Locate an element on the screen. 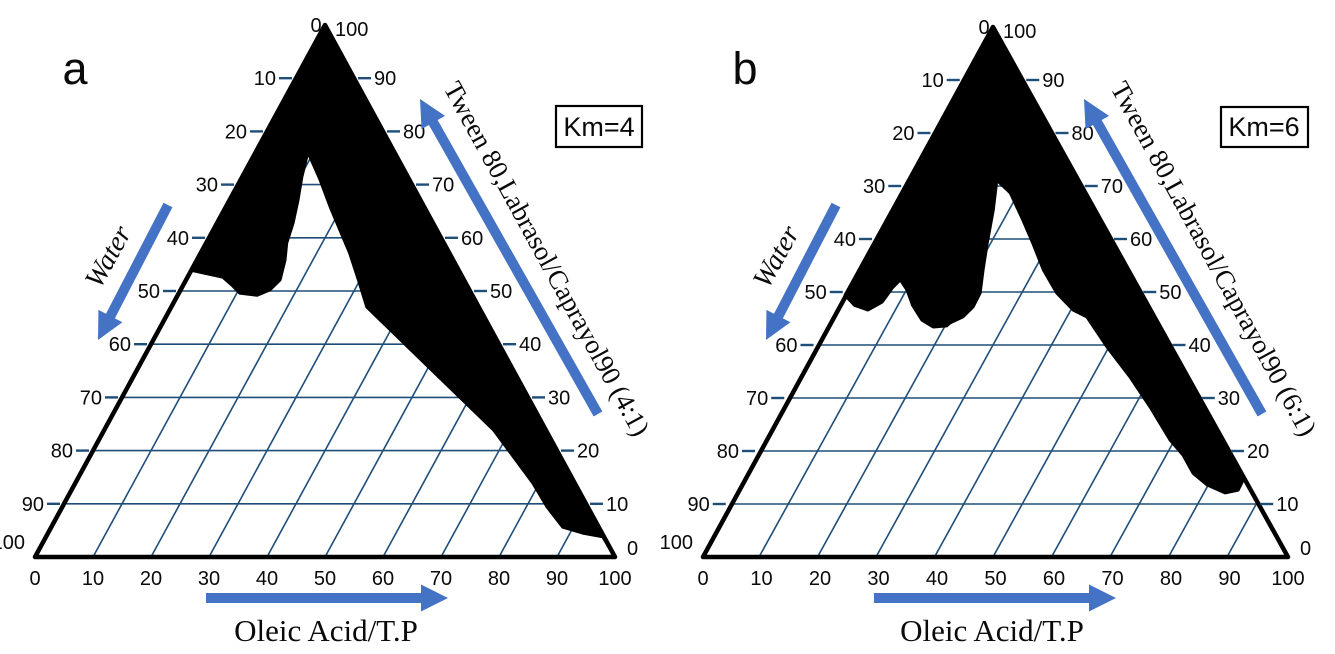 The height and width of the screenshot is (654, 1335). km-value-b: Km=6 is located at coordinates (1263, 127).